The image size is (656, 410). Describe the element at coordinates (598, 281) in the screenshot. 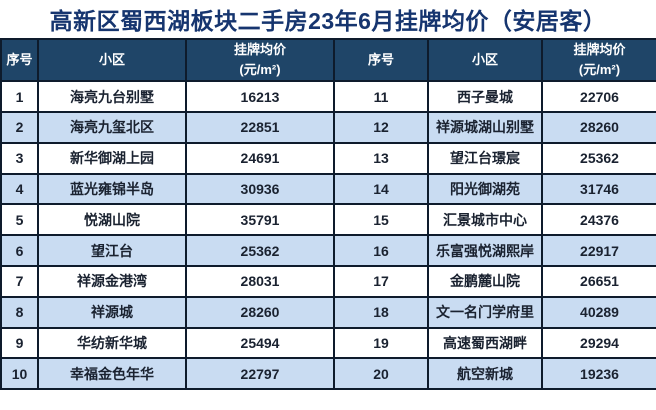

I see `cell-price: 26651` at that location.